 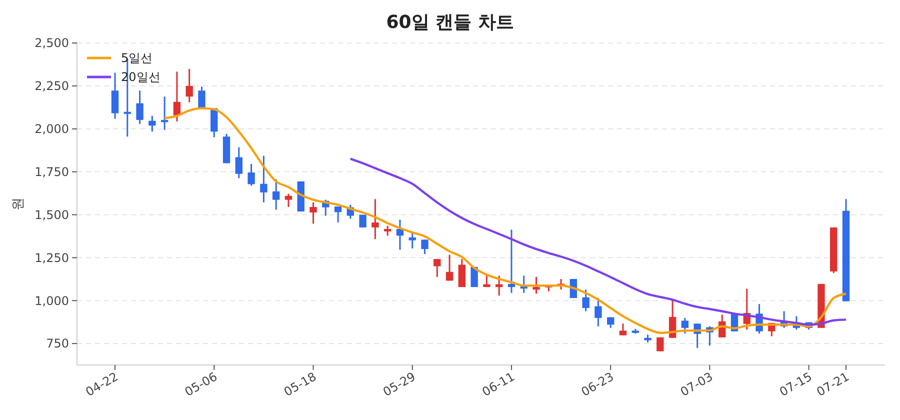 I want to click on y-tick-label: 1,750, so click(x=51, y=172).